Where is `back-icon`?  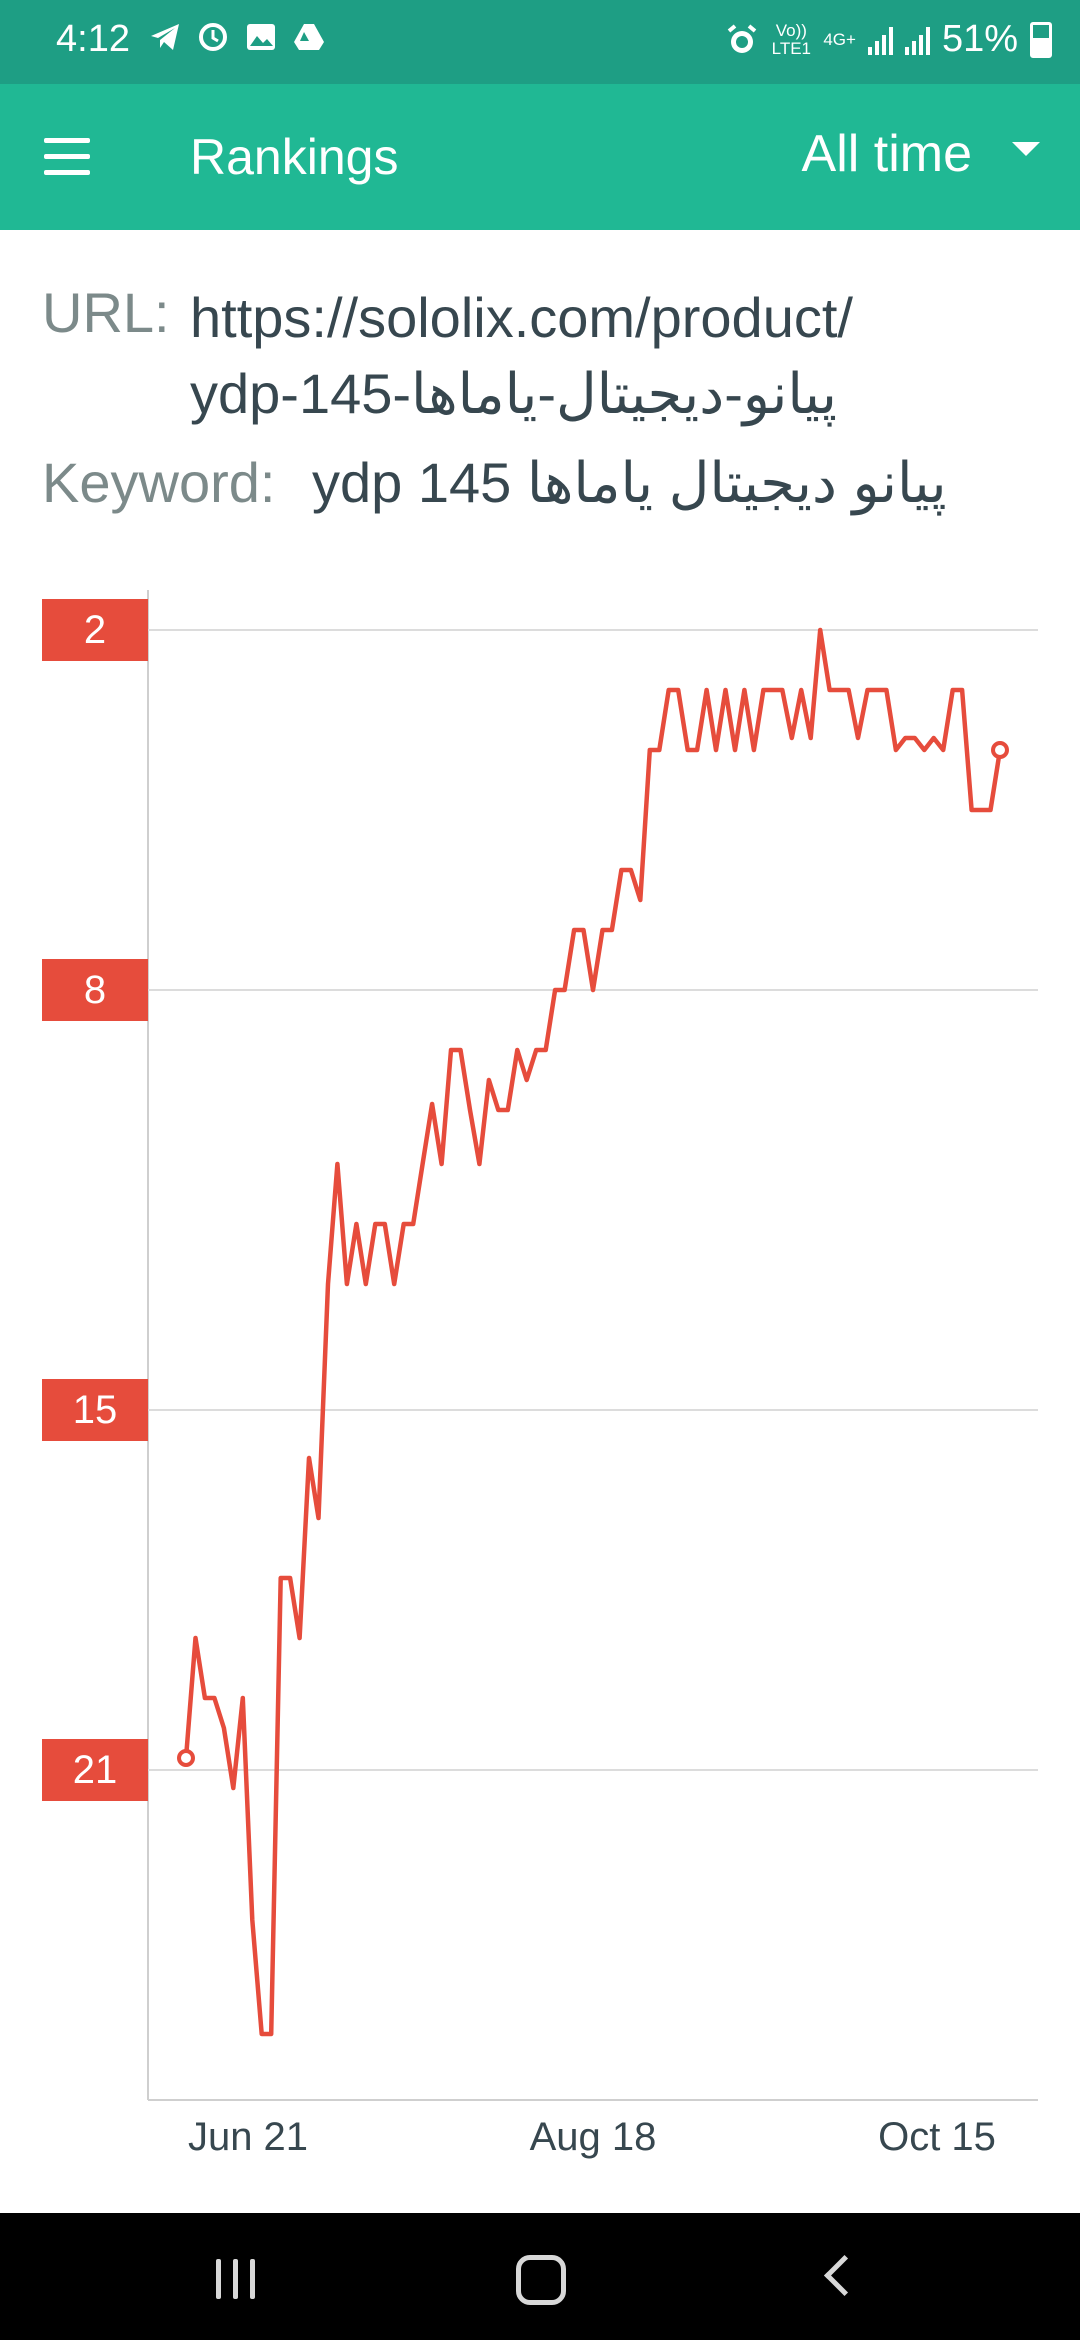 back-icon is located at coordinates (844, 2275).